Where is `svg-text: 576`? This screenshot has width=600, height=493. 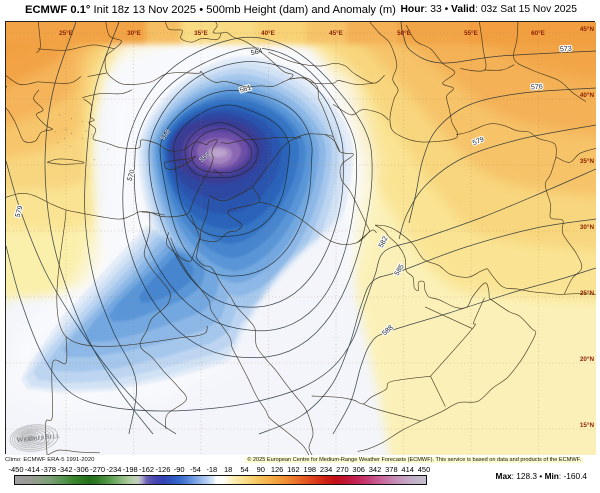 svg-text: 576 is located at coordinates (537, 88).